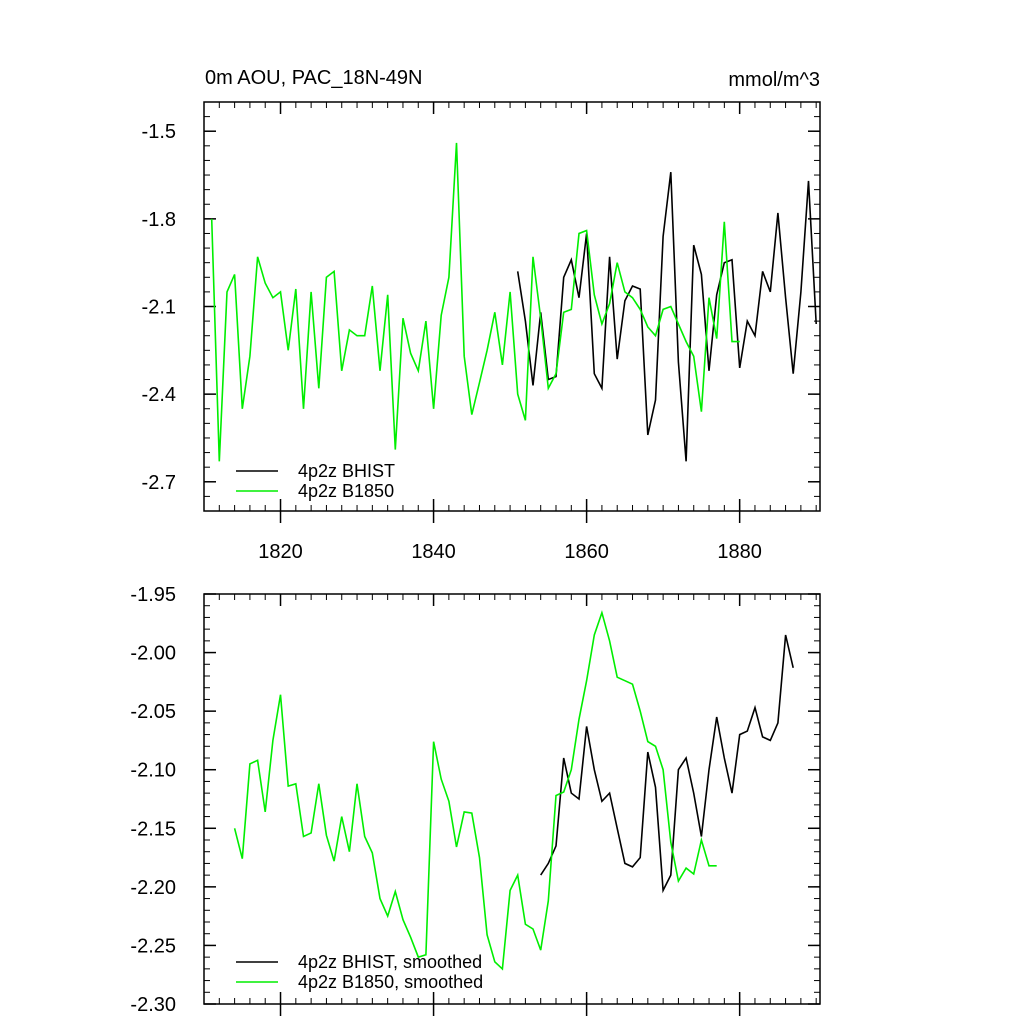 This screenshot has width=1024, height=1024. I want to click on top-legend: 4p2z BHIST 4p2z B1850, so click(315, 481).